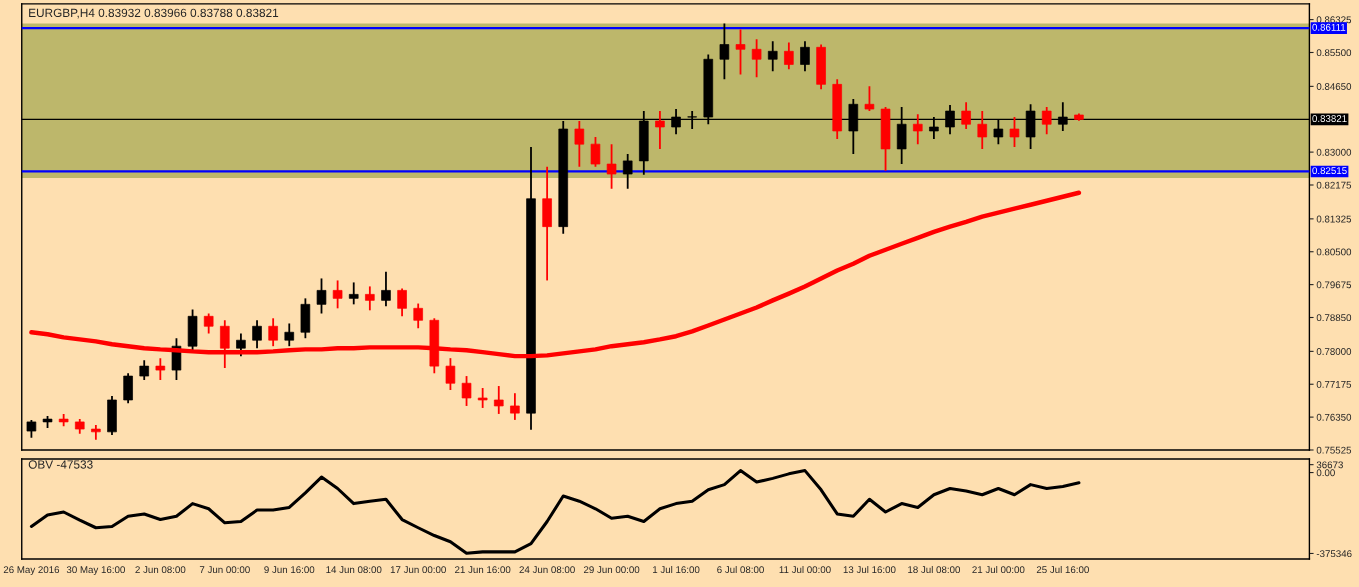 This screenshot has width=1359, height=587. What do you see at coordinates (1334, 318) in the screenshot?
I see `y-tick-label: 0.78850` at bounding box center [1334, 318].